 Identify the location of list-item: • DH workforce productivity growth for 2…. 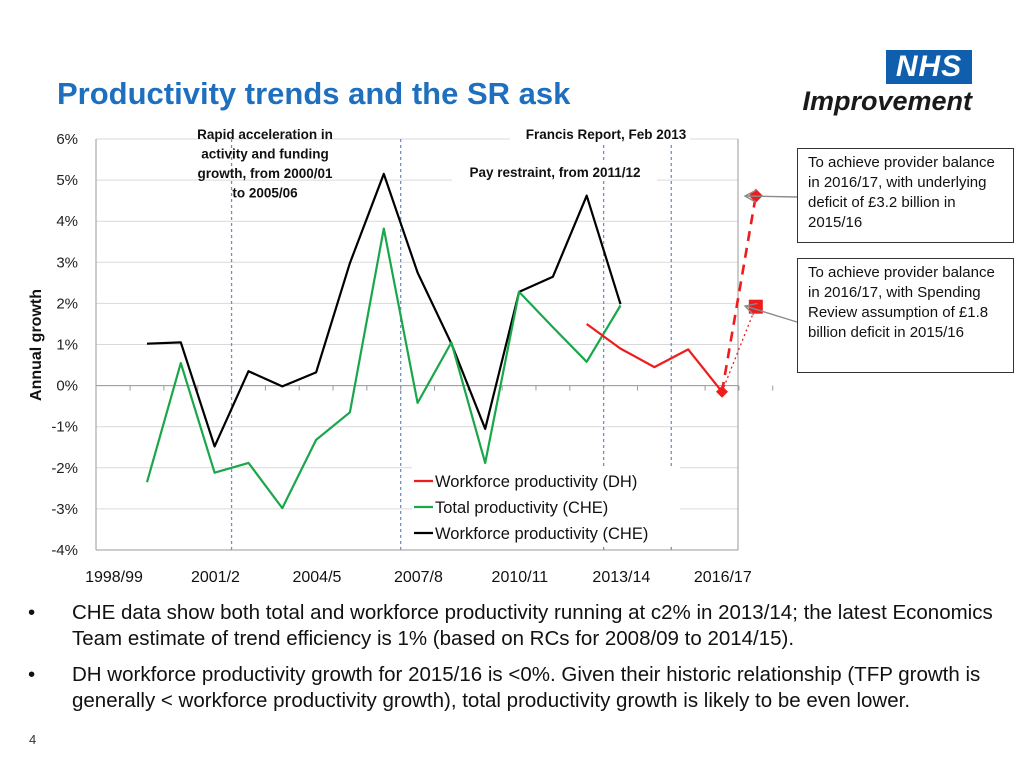
(515, 688).